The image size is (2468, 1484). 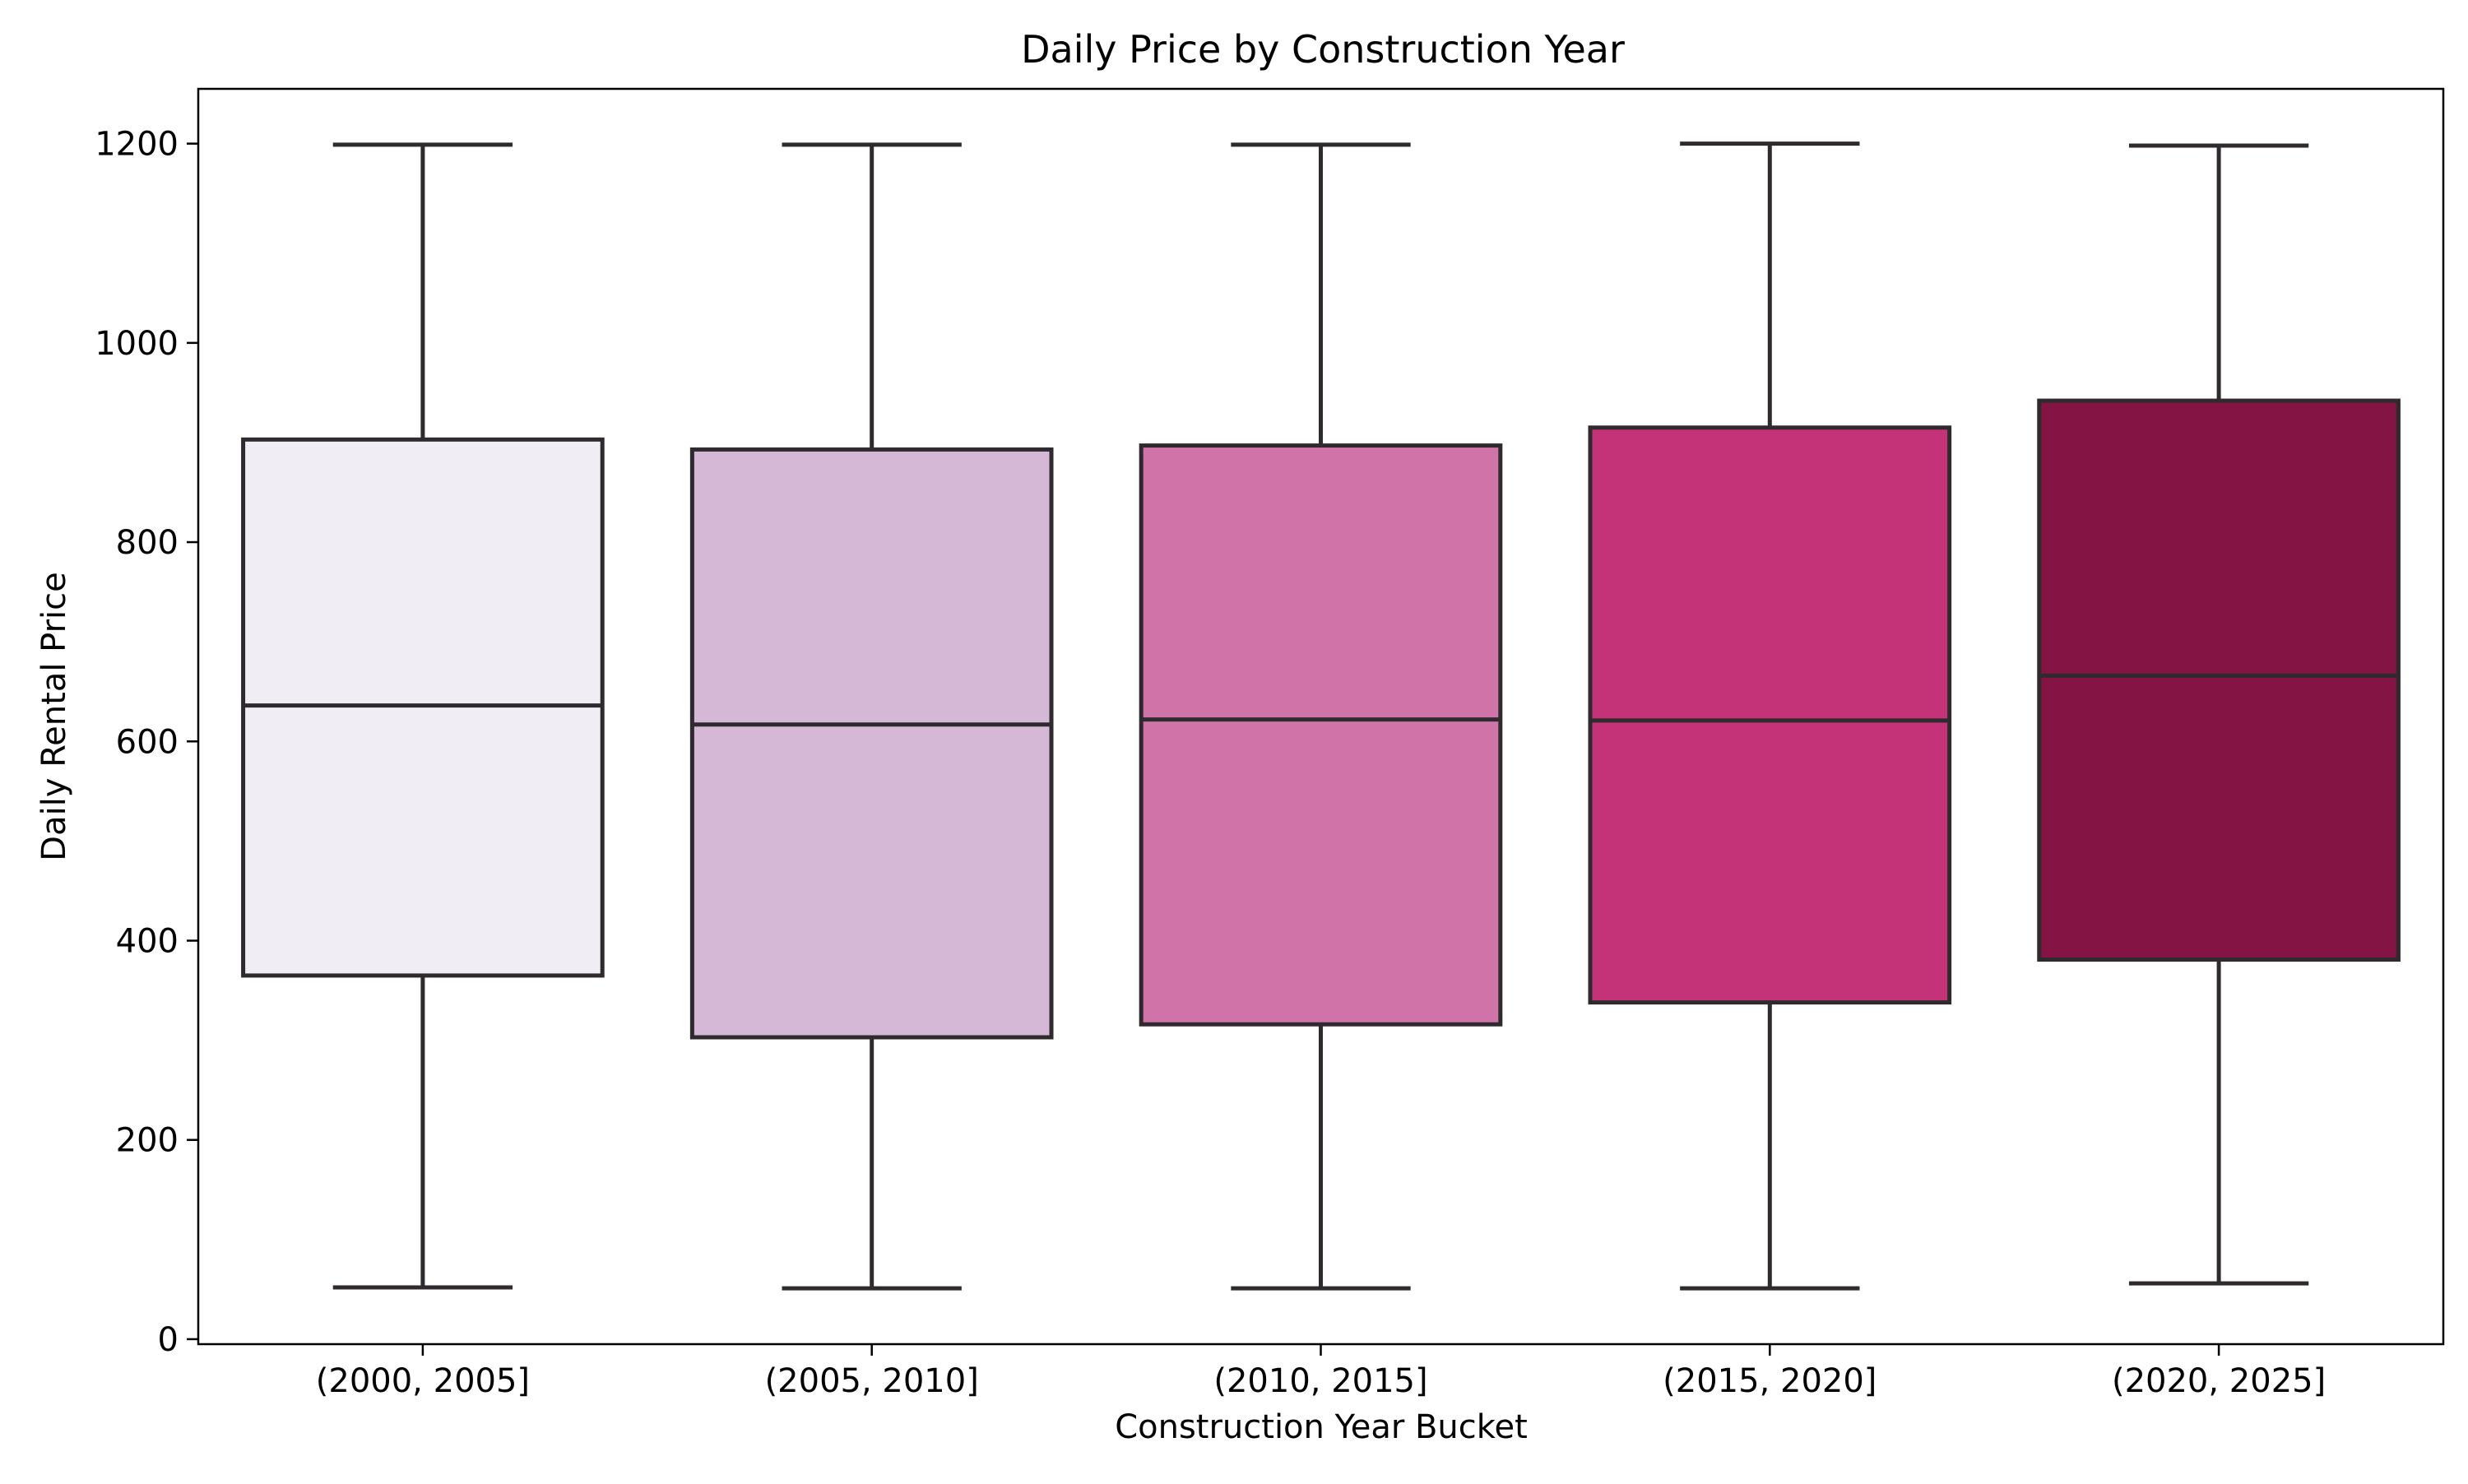 I want to click on x-tick-label: (2020, 2025], so click(x=2219, y=1381).